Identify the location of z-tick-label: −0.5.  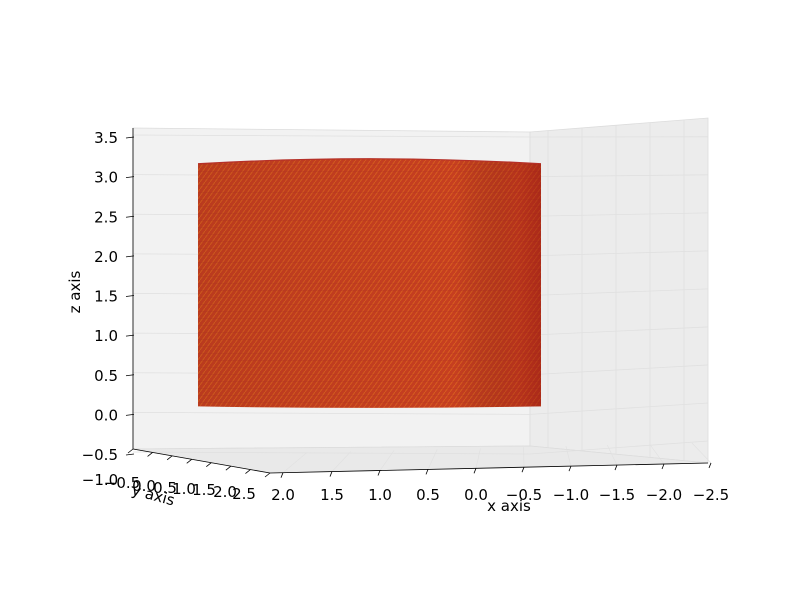
(100, 455).